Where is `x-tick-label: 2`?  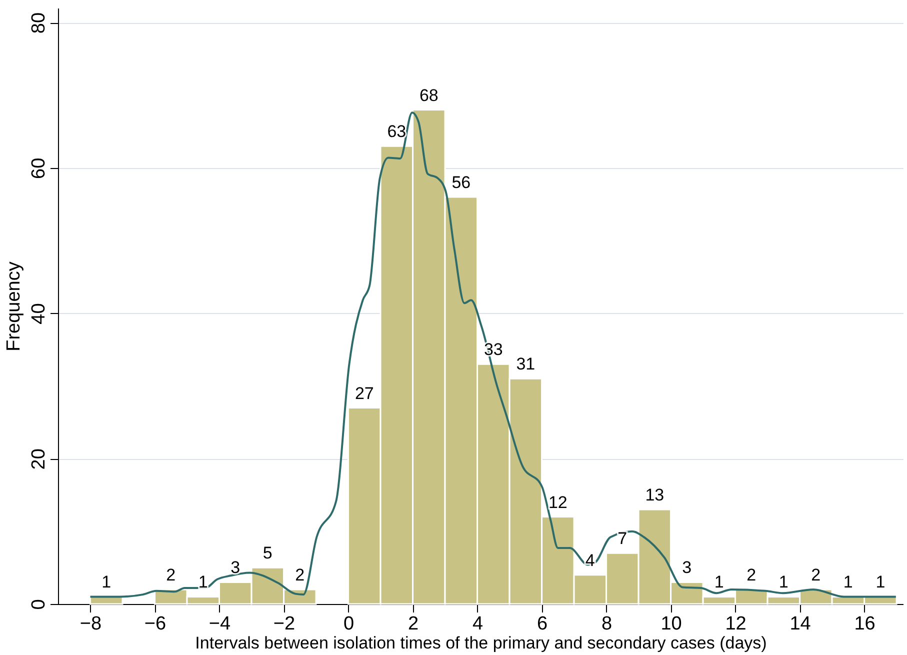
x-tick-label: 2 is located at coordinates (413, 624).